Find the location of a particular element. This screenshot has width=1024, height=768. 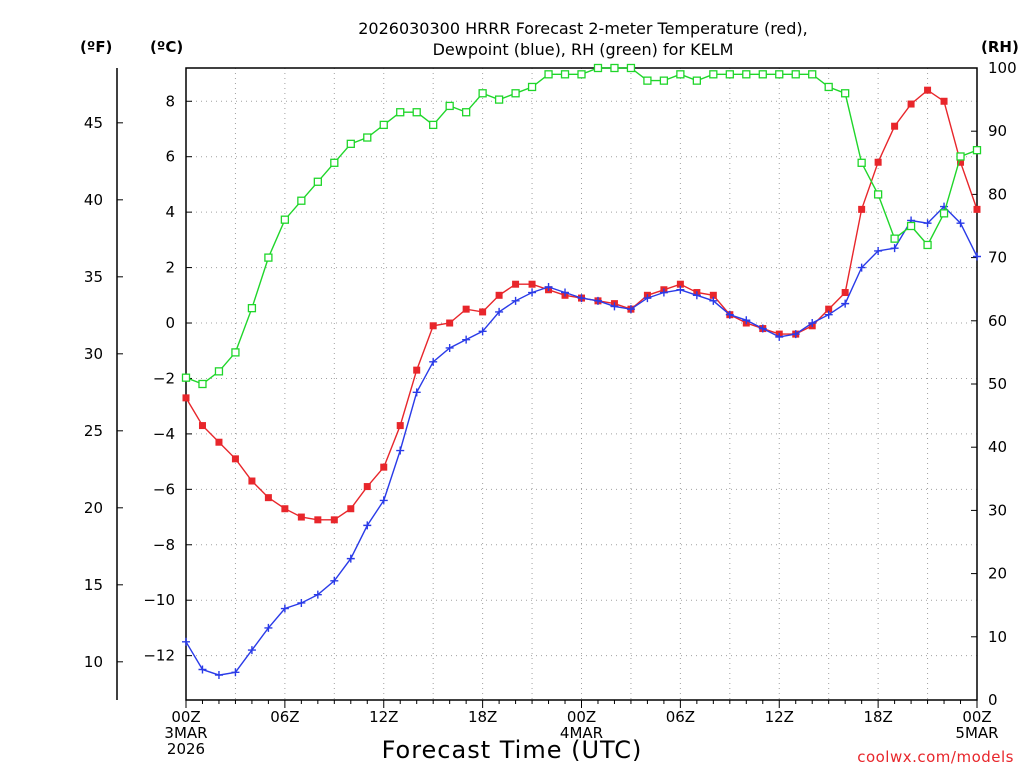

x-tick-label: 3MAR is located at coordinates (185, 733).